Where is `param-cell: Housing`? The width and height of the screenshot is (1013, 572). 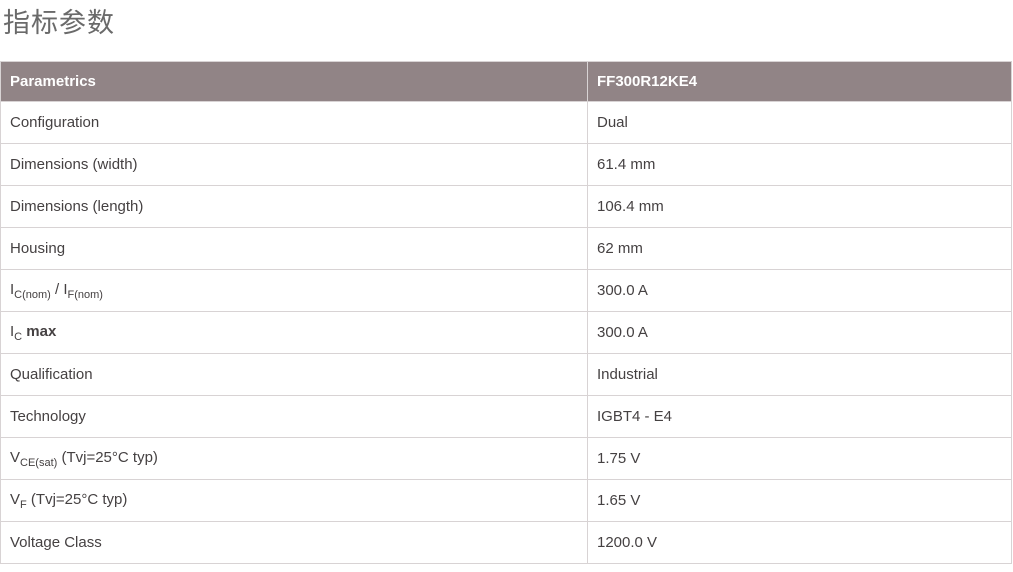 param-cell: Housing is located at coordinates (294, 248).